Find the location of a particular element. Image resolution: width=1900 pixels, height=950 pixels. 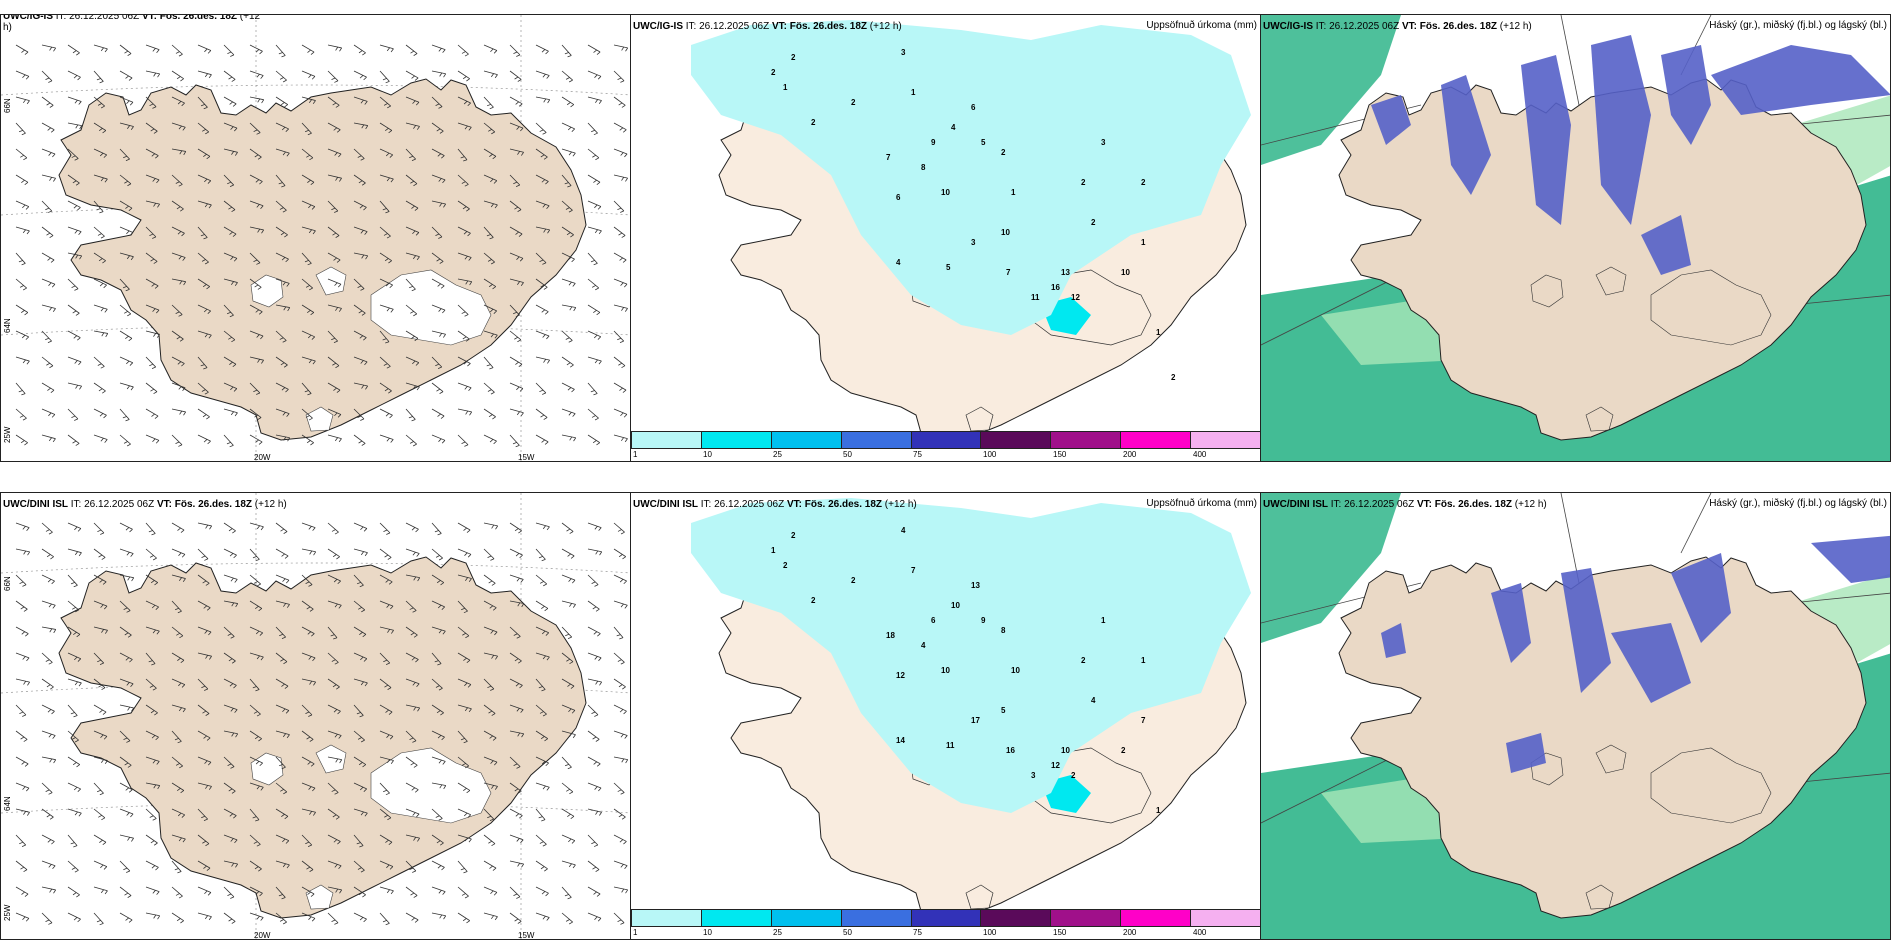

panel-field-title: Uppsöfnuð úrkoma (mm) is located at coordinates (1201, 25).